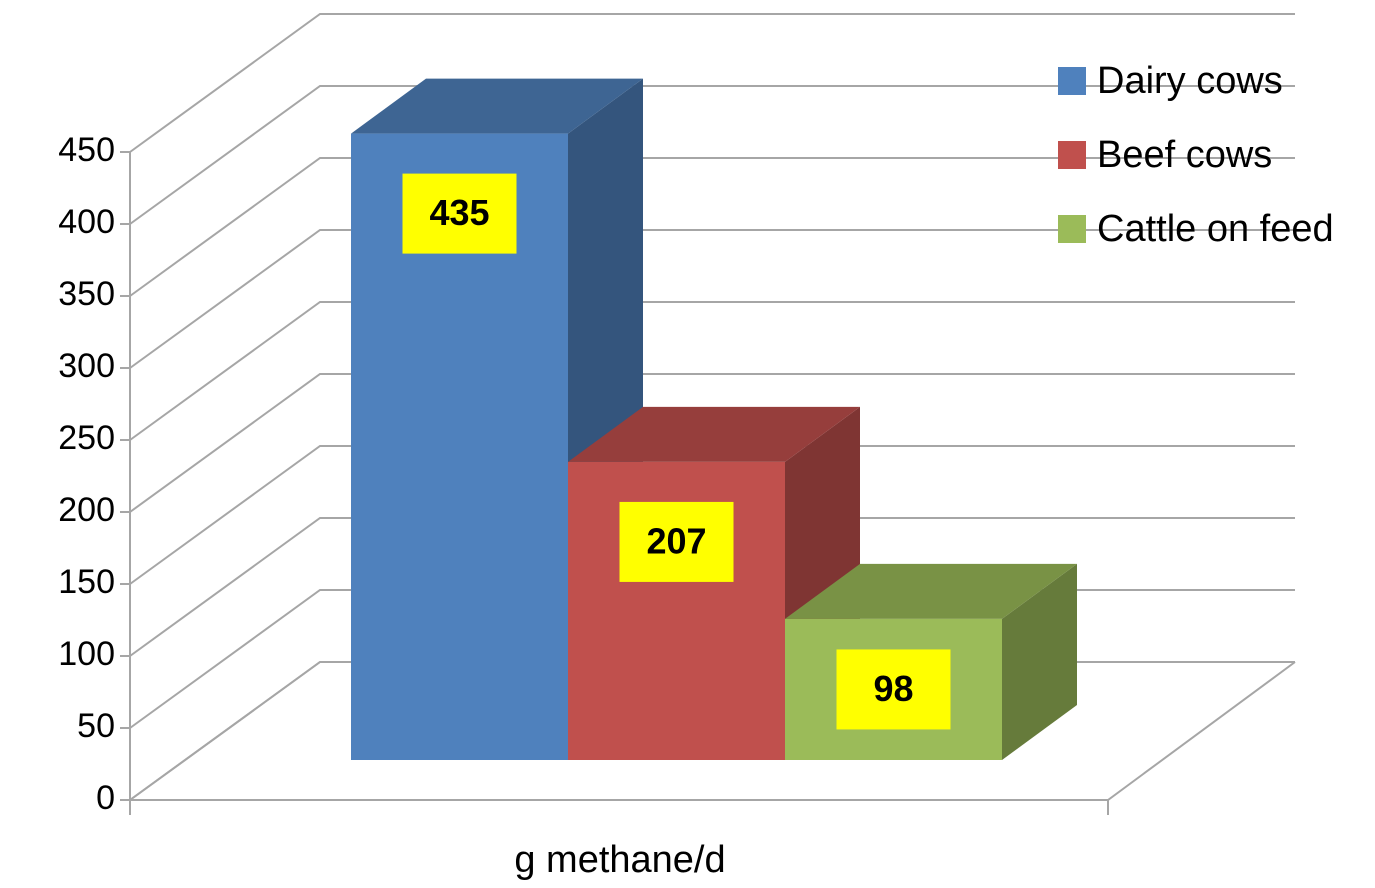 This screenshot has height=888, width=1375. What do you see at coordinates (619, 860) in the screenshot?
I see `category-label: g methane/d` at bounding box center [619, 860].